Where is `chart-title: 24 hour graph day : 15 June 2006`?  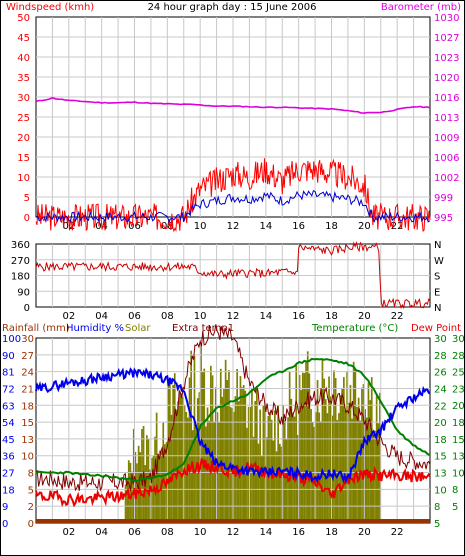 chart-title: 24 hour graph day : 15 June 2006 is located at coordinates (232, 7).